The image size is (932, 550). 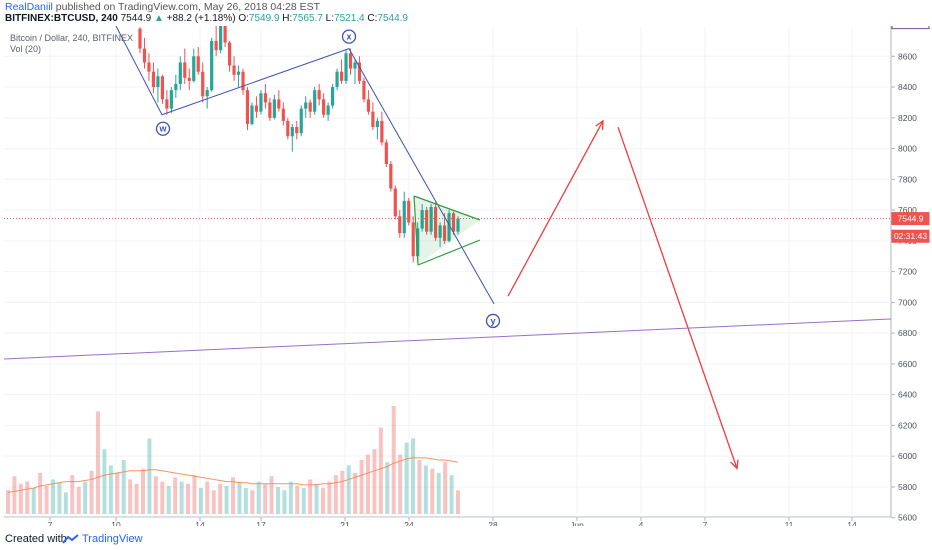 What do you see at coordinates (416, 230) in the screenshot?
I see `triangle-base-line` at bounding box center [416, 230].